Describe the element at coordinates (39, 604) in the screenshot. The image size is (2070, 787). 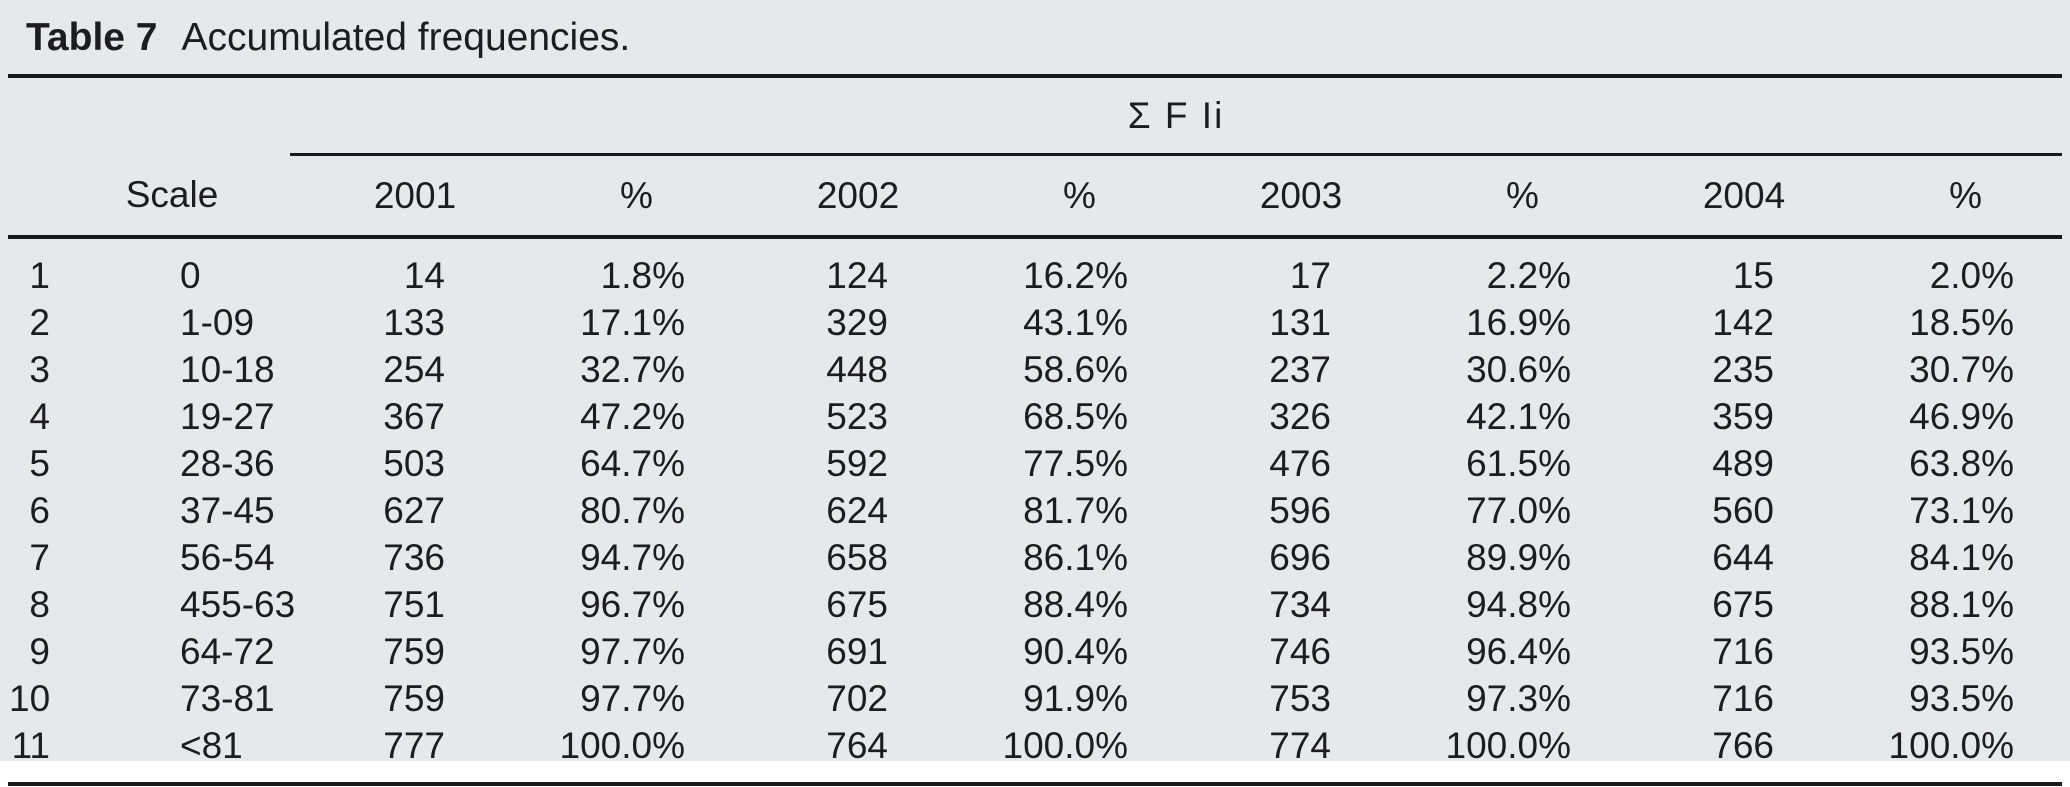
I see `table-cell: 8` at that location.